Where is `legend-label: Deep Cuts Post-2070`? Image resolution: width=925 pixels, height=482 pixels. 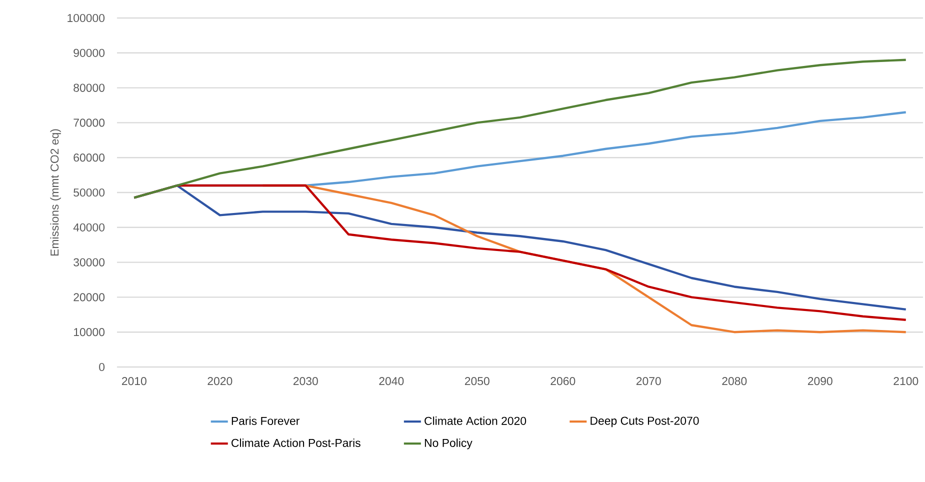 legend-label: Deep Cuts Post-2070 is located at coordinates (644, 422).